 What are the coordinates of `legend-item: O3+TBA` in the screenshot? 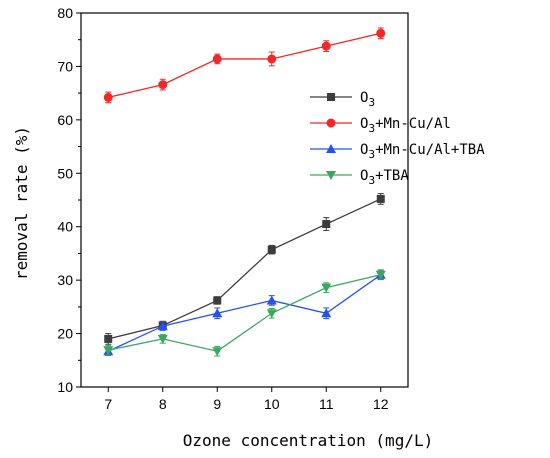 It's located at (359, 177).